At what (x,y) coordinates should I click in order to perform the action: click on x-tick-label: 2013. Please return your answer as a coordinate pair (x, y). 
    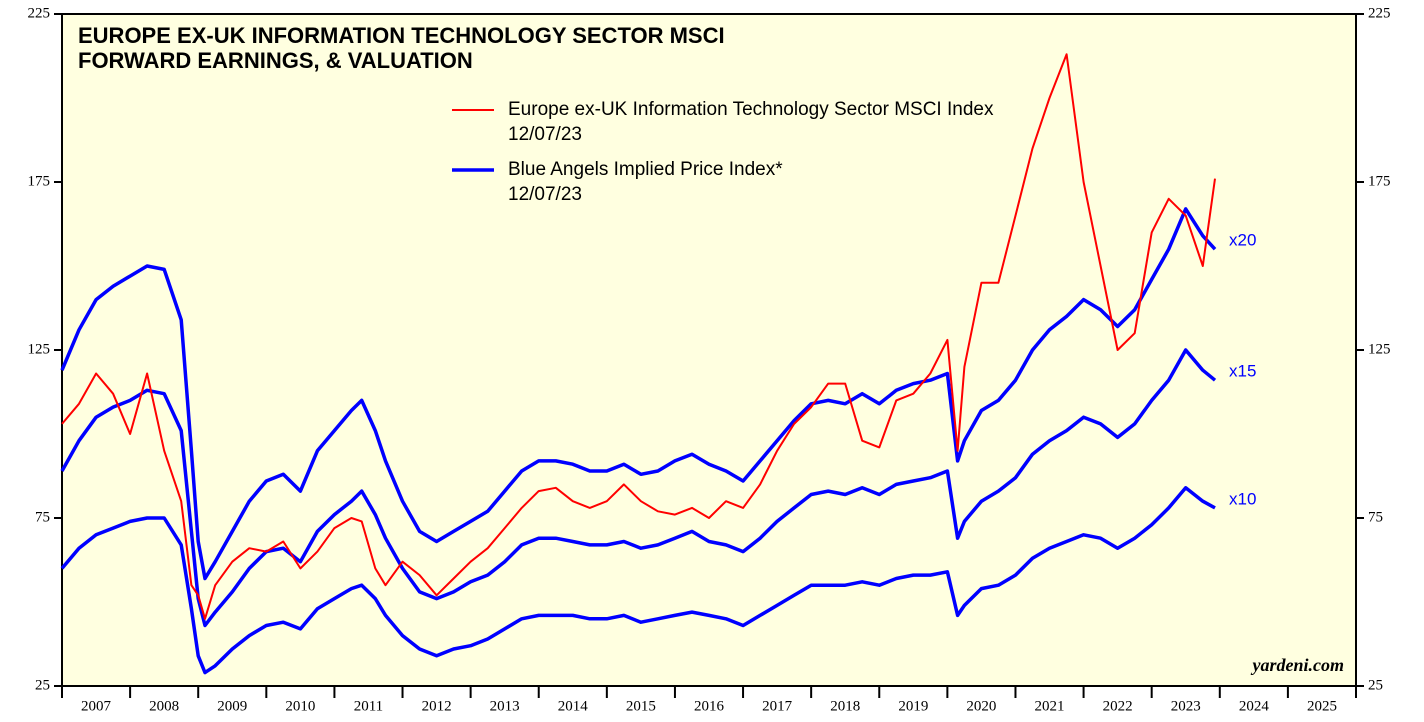
    Looking at the image, I should click on (505, 706).